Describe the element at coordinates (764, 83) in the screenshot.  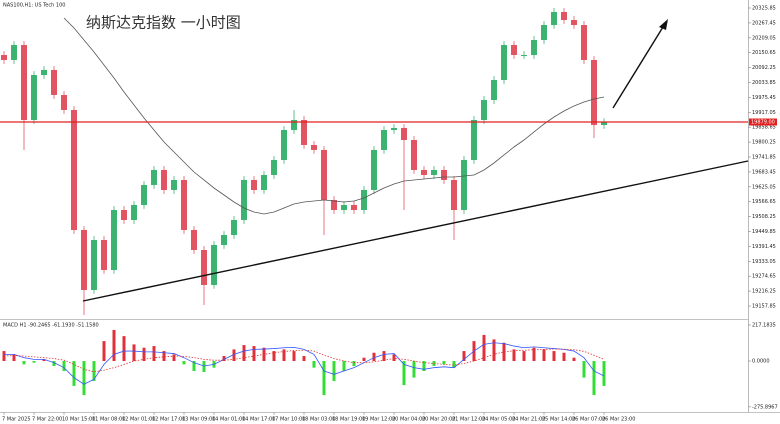
I see `y-tick-label: 20033.85` at that location.